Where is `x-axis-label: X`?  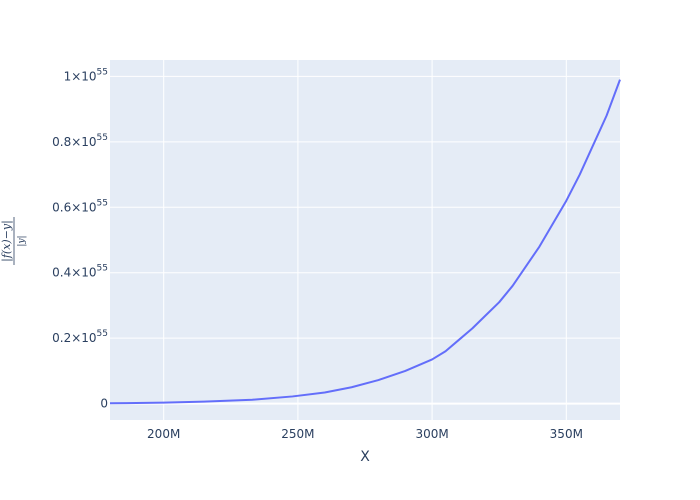 x-axis-label: X is located at coordinates (365, 457).